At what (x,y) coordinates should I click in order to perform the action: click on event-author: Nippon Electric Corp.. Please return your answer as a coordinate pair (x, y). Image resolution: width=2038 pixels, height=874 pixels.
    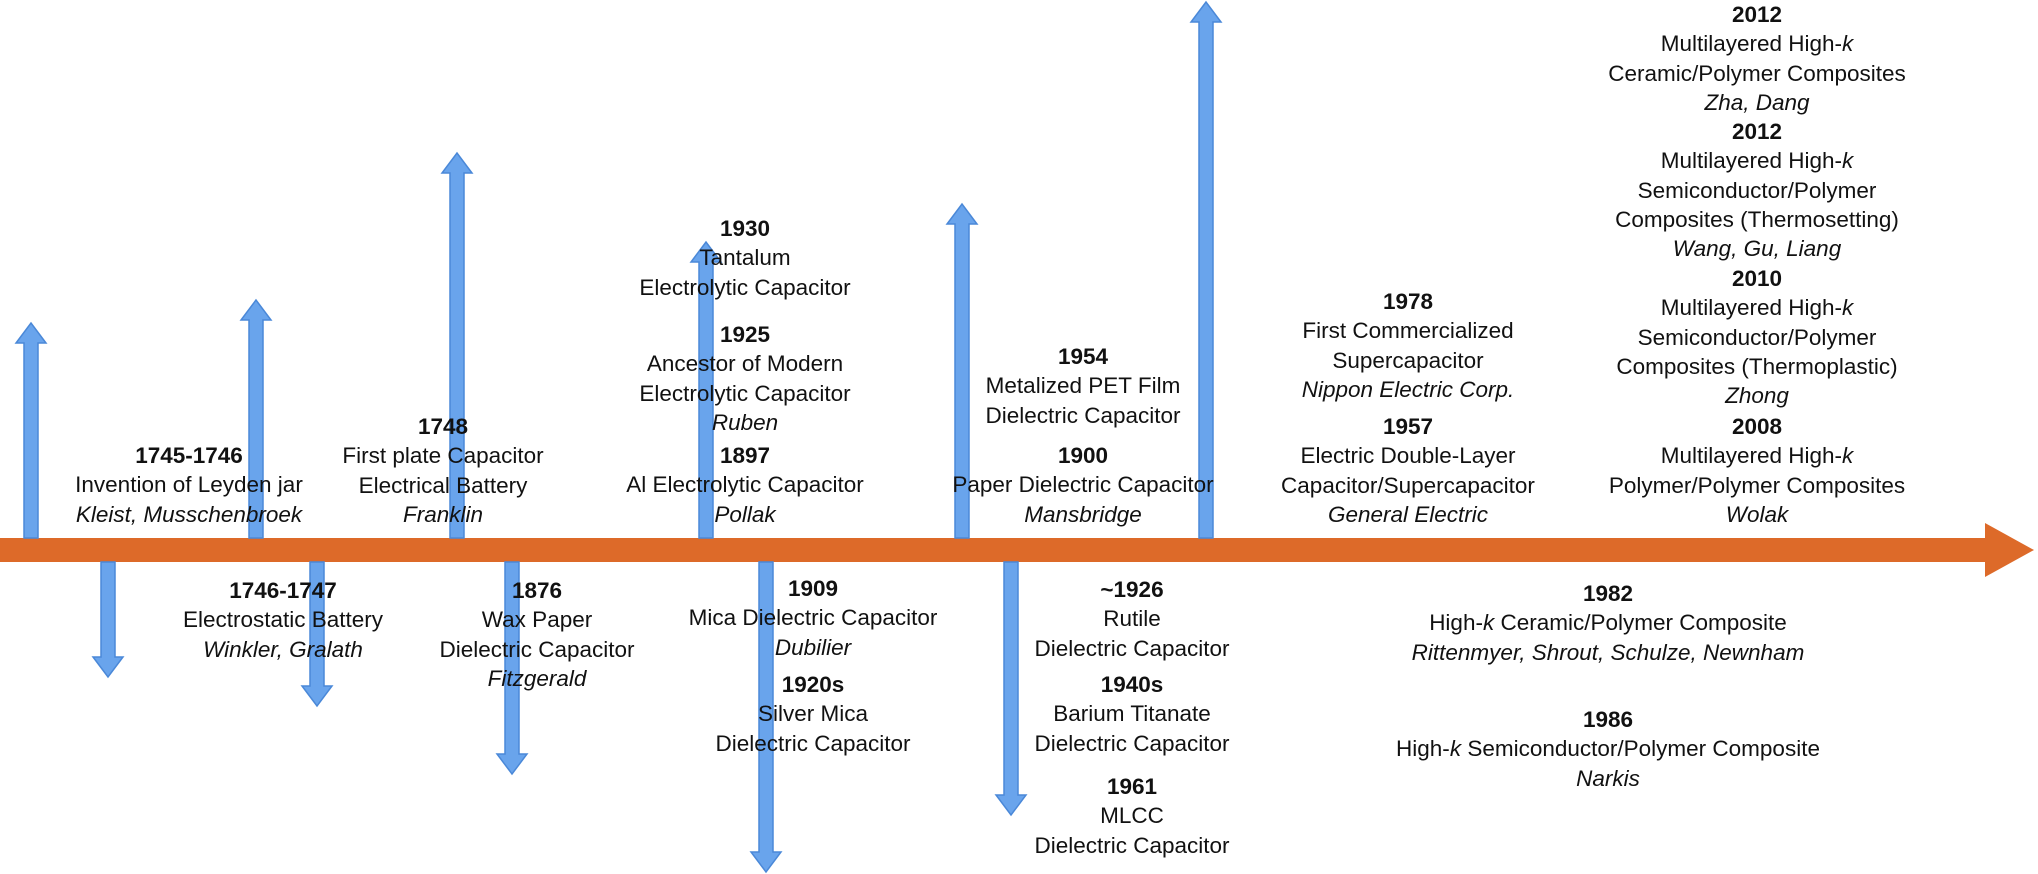
    Looking at the image, I should click on (1408, 389).